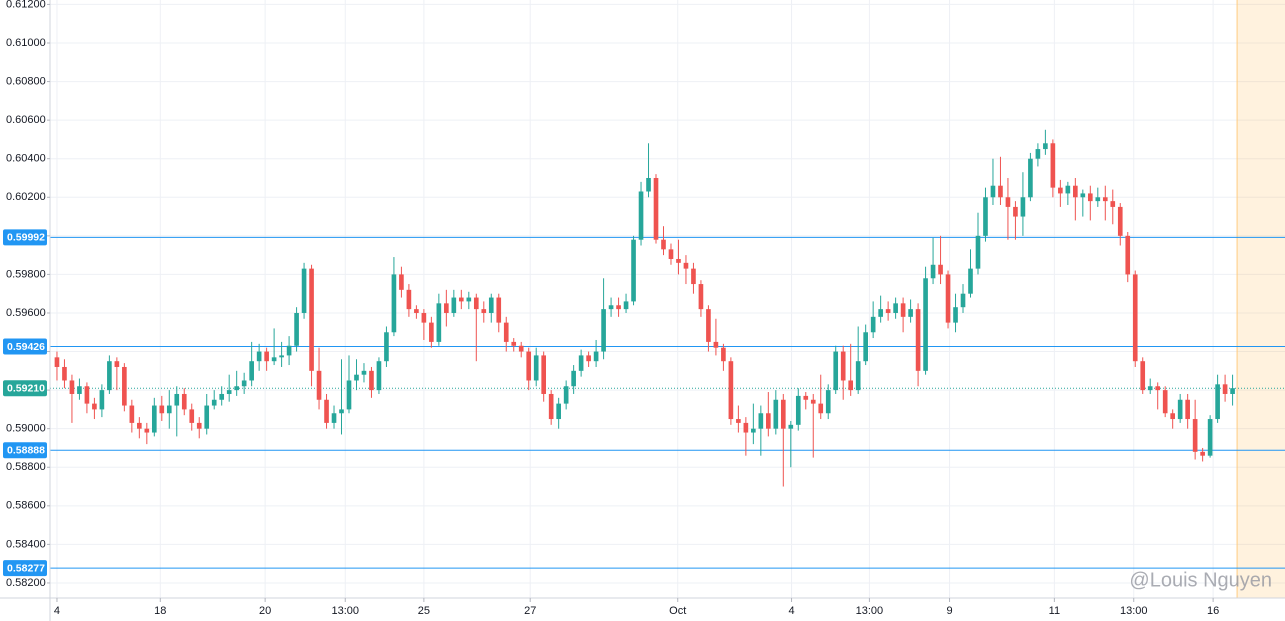 This screenshot has height=621, width=1285. What do you see at coordinates (26, 120) in the screenshot?
I see `y-tick-label: 0.60600` at bounding box center [26, 120].